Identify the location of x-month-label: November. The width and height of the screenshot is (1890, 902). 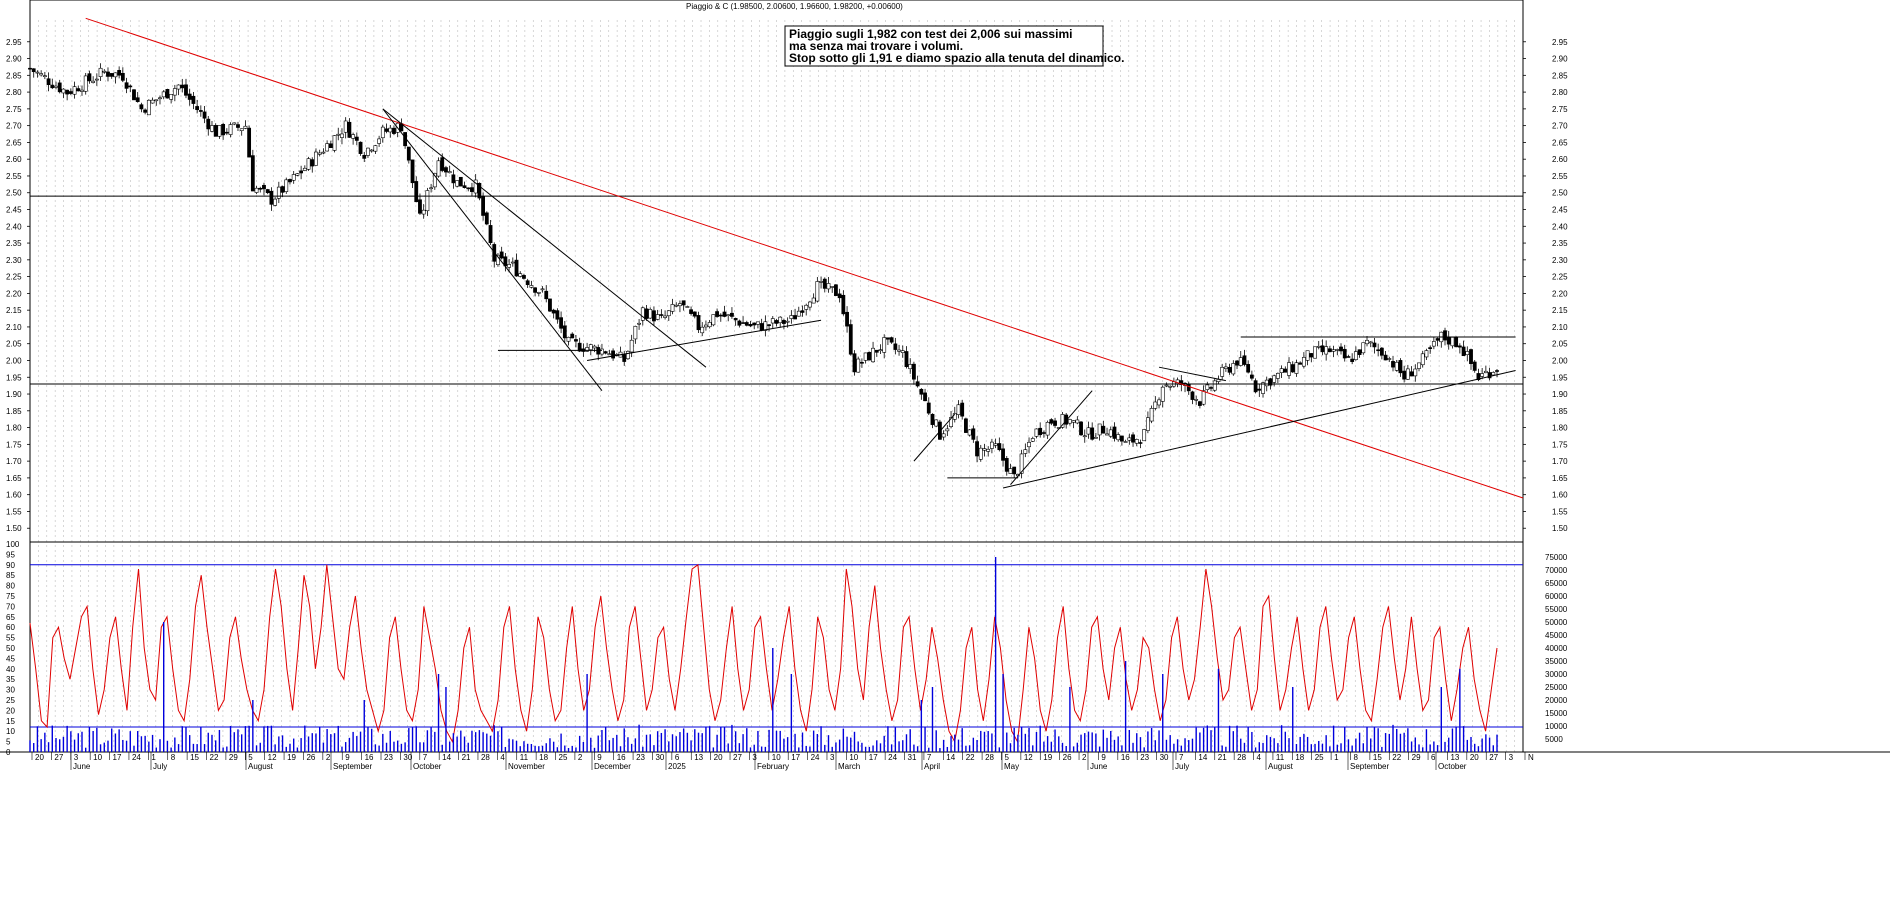
(526, 766).